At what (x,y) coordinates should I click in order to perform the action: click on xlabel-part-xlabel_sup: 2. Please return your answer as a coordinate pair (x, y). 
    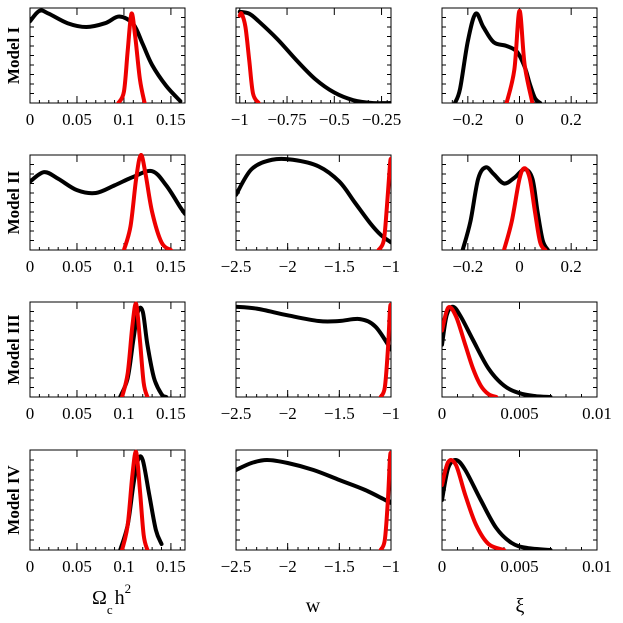
    Looking at the image, I should click on (128, 588).